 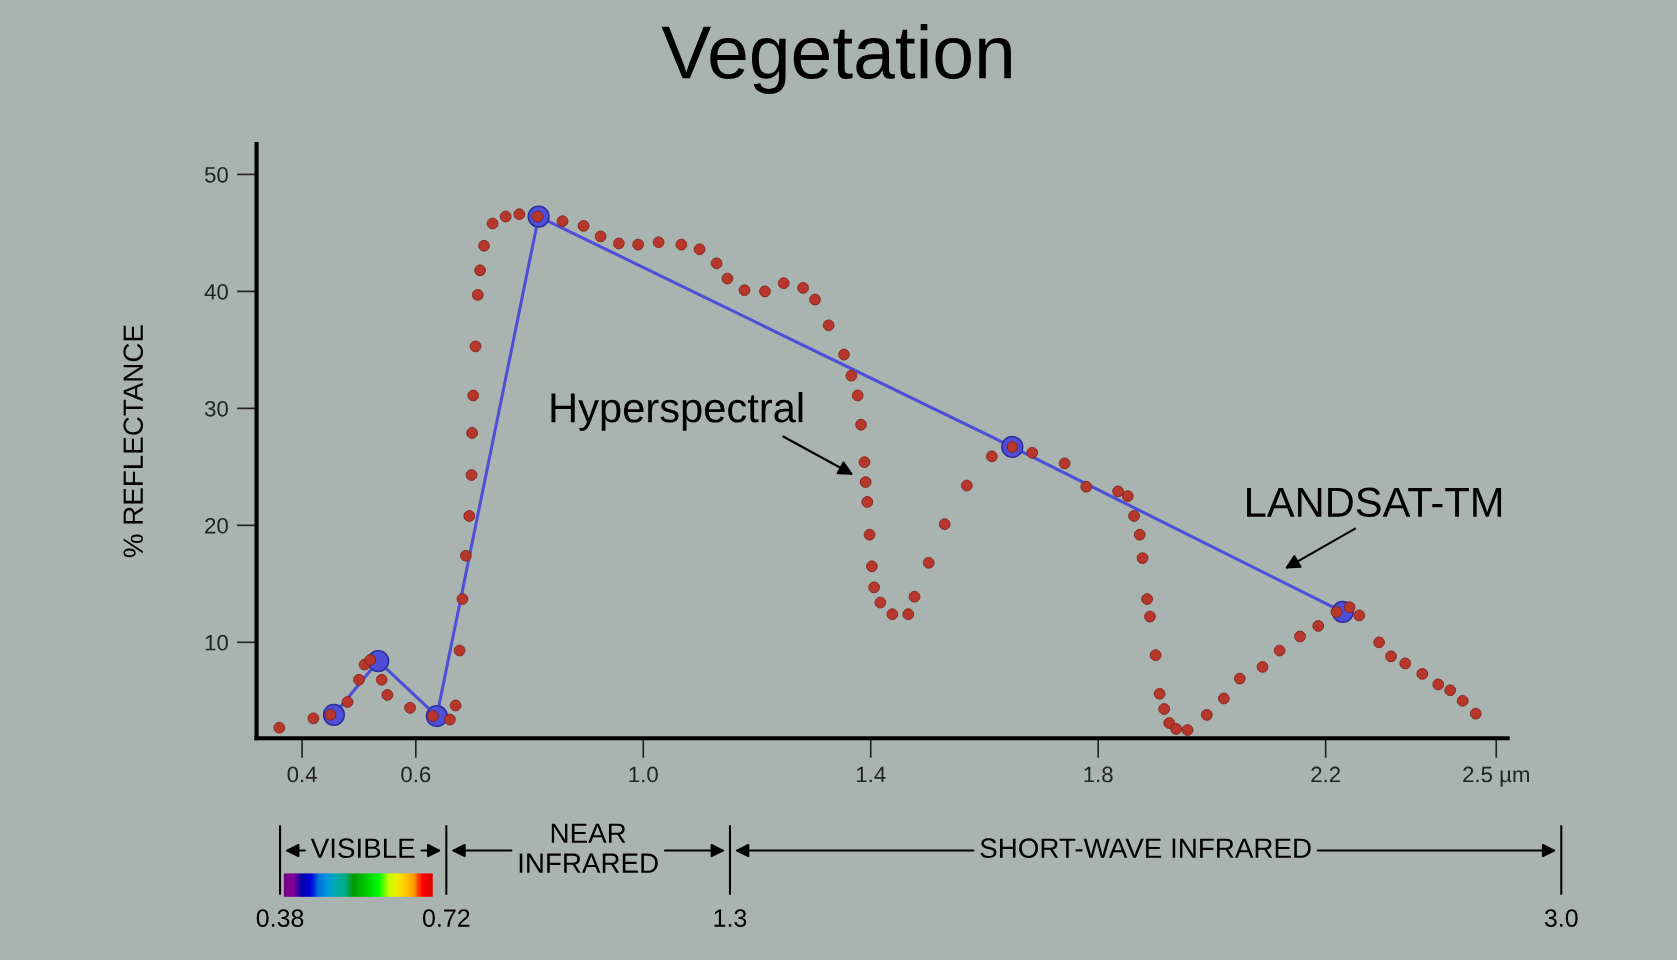 What do you see at coordinates (216, 408) in the screenshot?
I see `y-tick-label: 30` at bounding box center [216, 408].